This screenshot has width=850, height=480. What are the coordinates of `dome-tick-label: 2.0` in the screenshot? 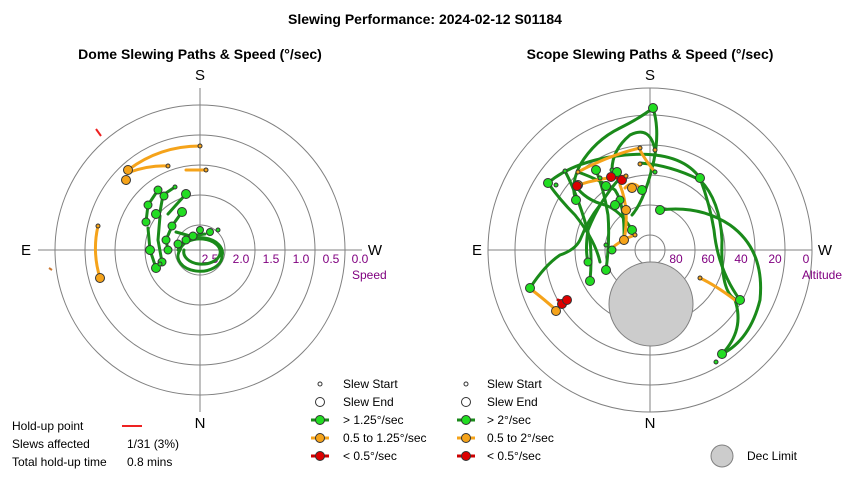 It's located at (241, 259).